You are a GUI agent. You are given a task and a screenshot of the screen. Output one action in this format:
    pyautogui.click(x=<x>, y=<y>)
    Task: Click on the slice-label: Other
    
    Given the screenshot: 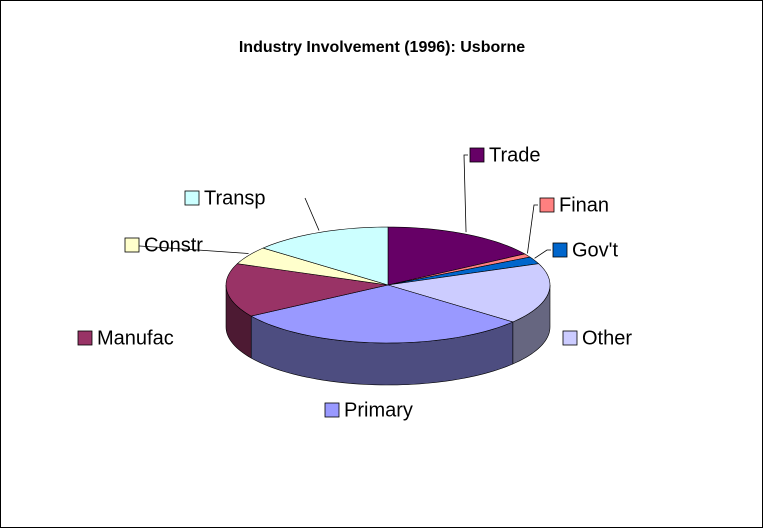 What is the action you would take?
    pyautogui.click(x=607, y=338)
    